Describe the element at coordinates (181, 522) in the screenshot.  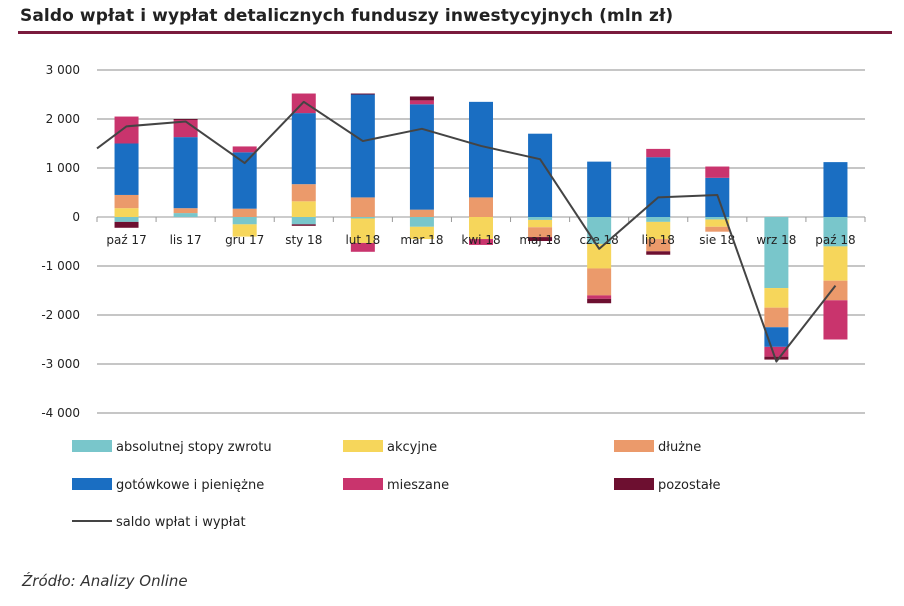
I see `legend-label: saldo wpłat i wypłat` at that location.